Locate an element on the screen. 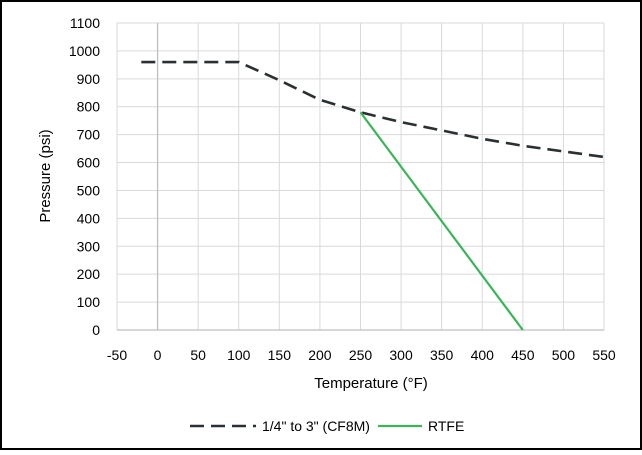 Image resolution: width=642 pixels, height=455 pixels. y-tick-label: 800 is located at coordinates (89, 107).